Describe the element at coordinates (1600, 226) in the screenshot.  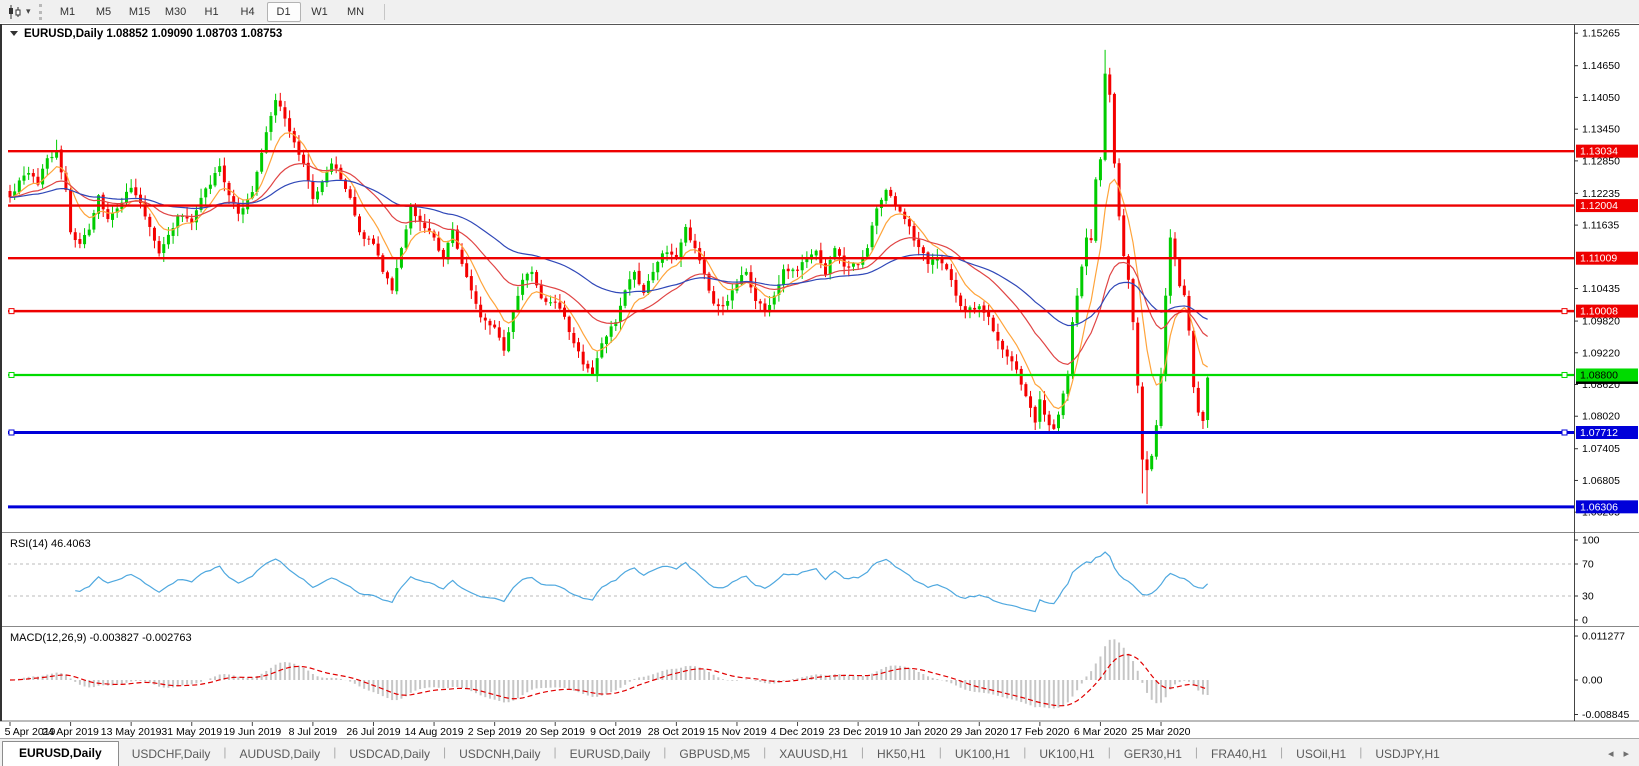
I see `price-axis-tick-label: 1.11635` at that location.